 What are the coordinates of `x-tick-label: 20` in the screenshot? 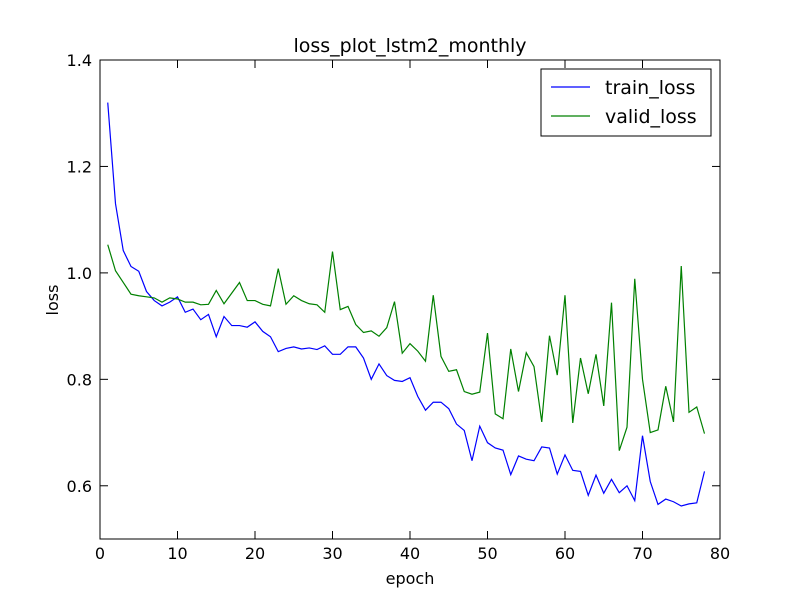 It's located at (255, 553).